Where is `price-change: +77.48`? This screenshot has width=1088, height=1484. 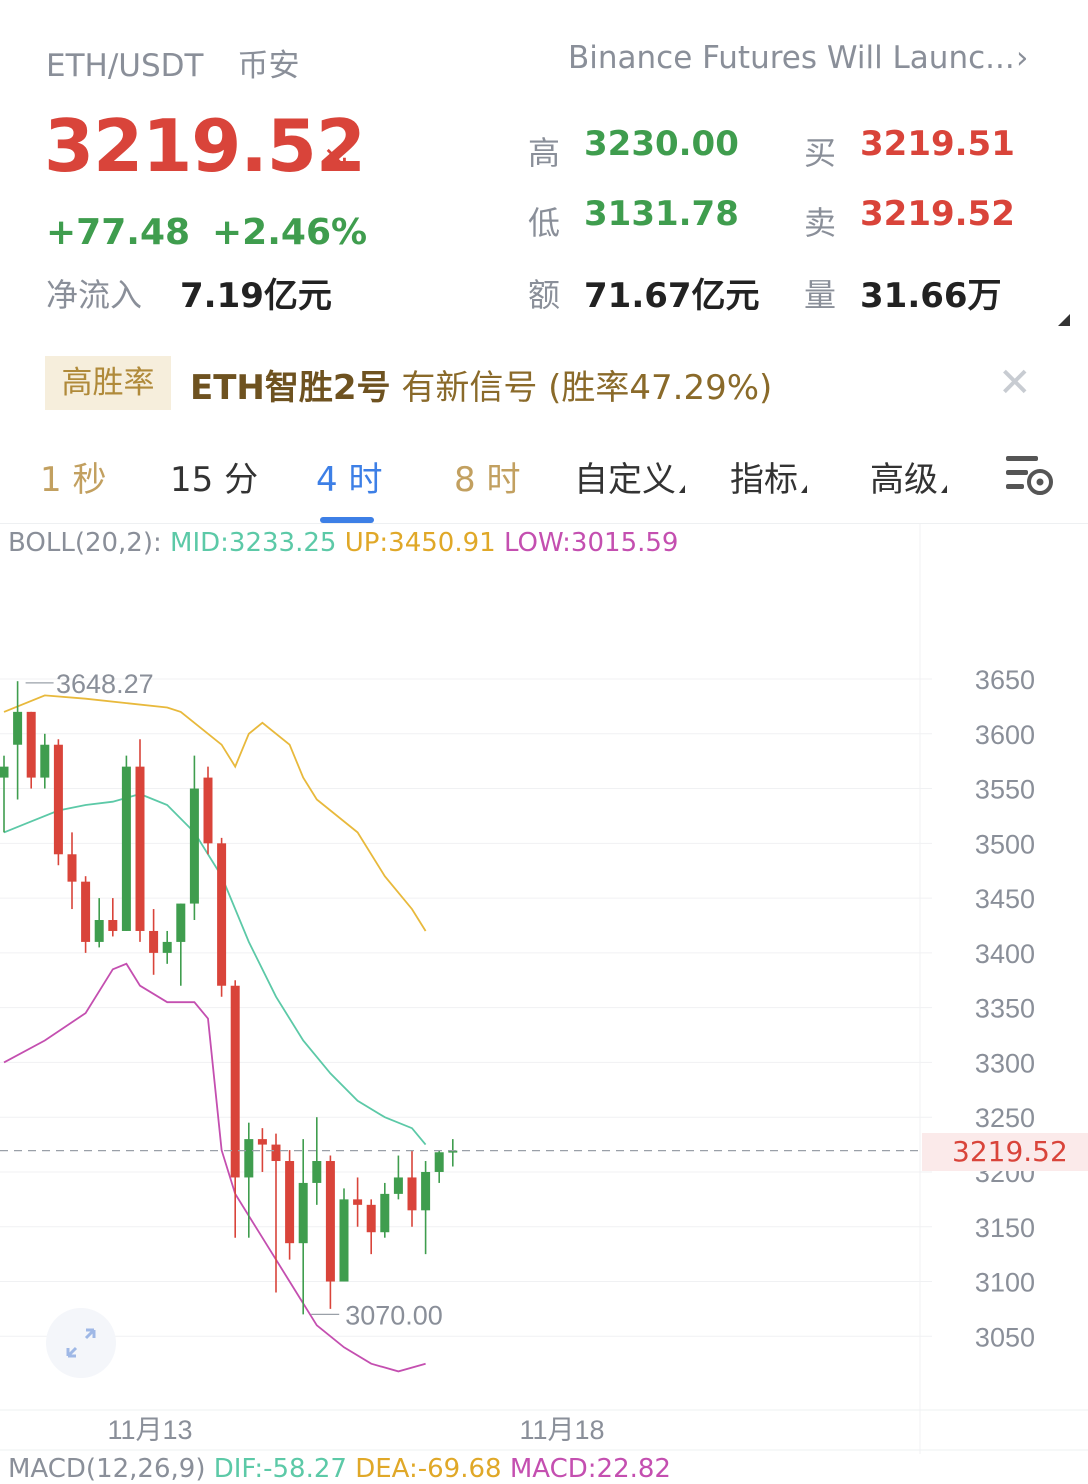 price-change: +77.48 is located at coordinates (118, 232).